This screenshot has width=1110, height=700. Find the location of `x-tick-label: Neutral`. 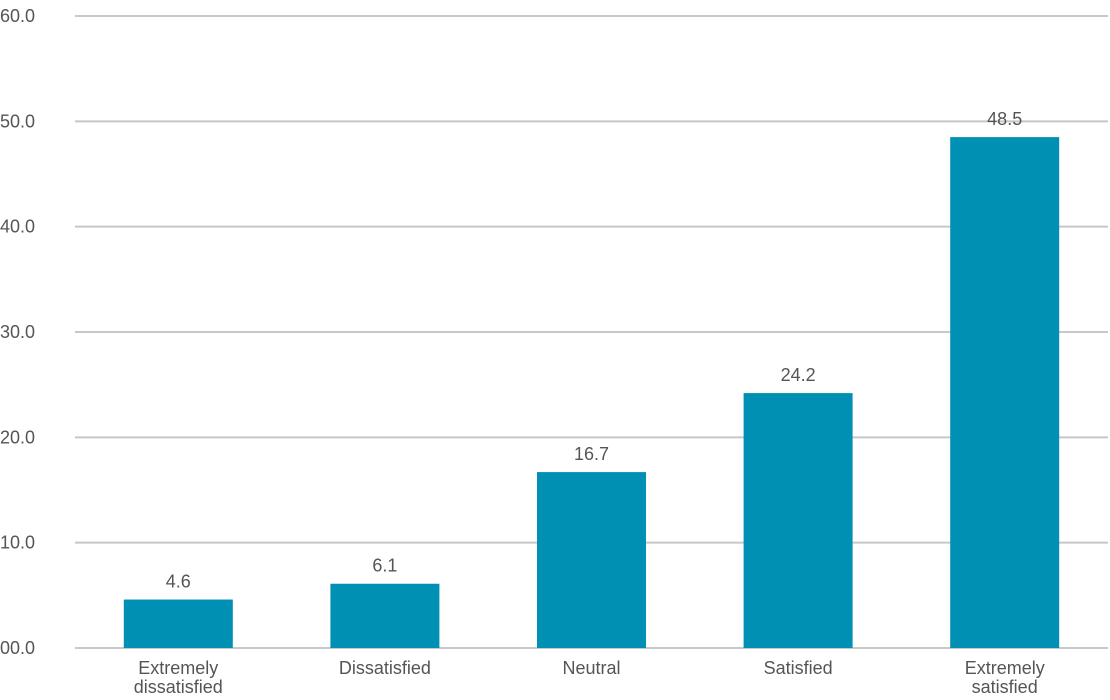

x-tick-label: Neutral is located at coordinates (591, 668).